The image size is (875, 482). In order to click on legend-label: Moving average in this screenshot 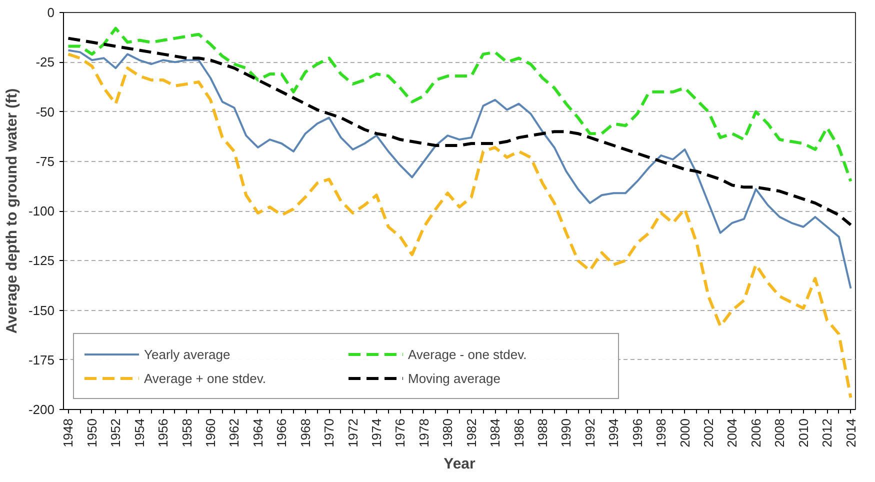, I will do `click(455, 378)`.